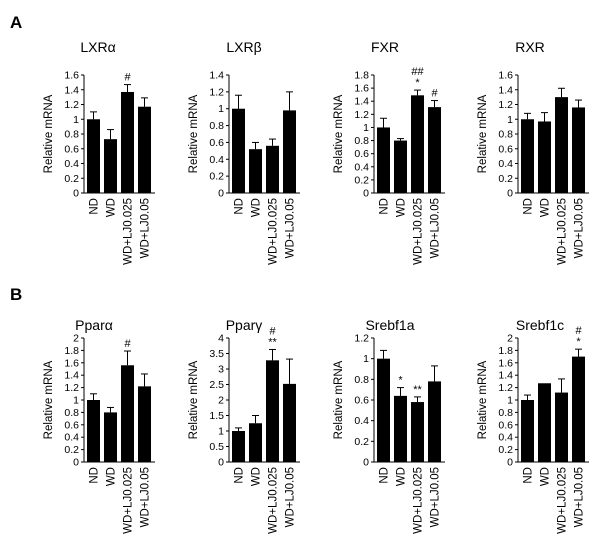  Describe the element at coordinates (540, 325) in the screenshot. I see `chart-title: Srebf1c` at that location.